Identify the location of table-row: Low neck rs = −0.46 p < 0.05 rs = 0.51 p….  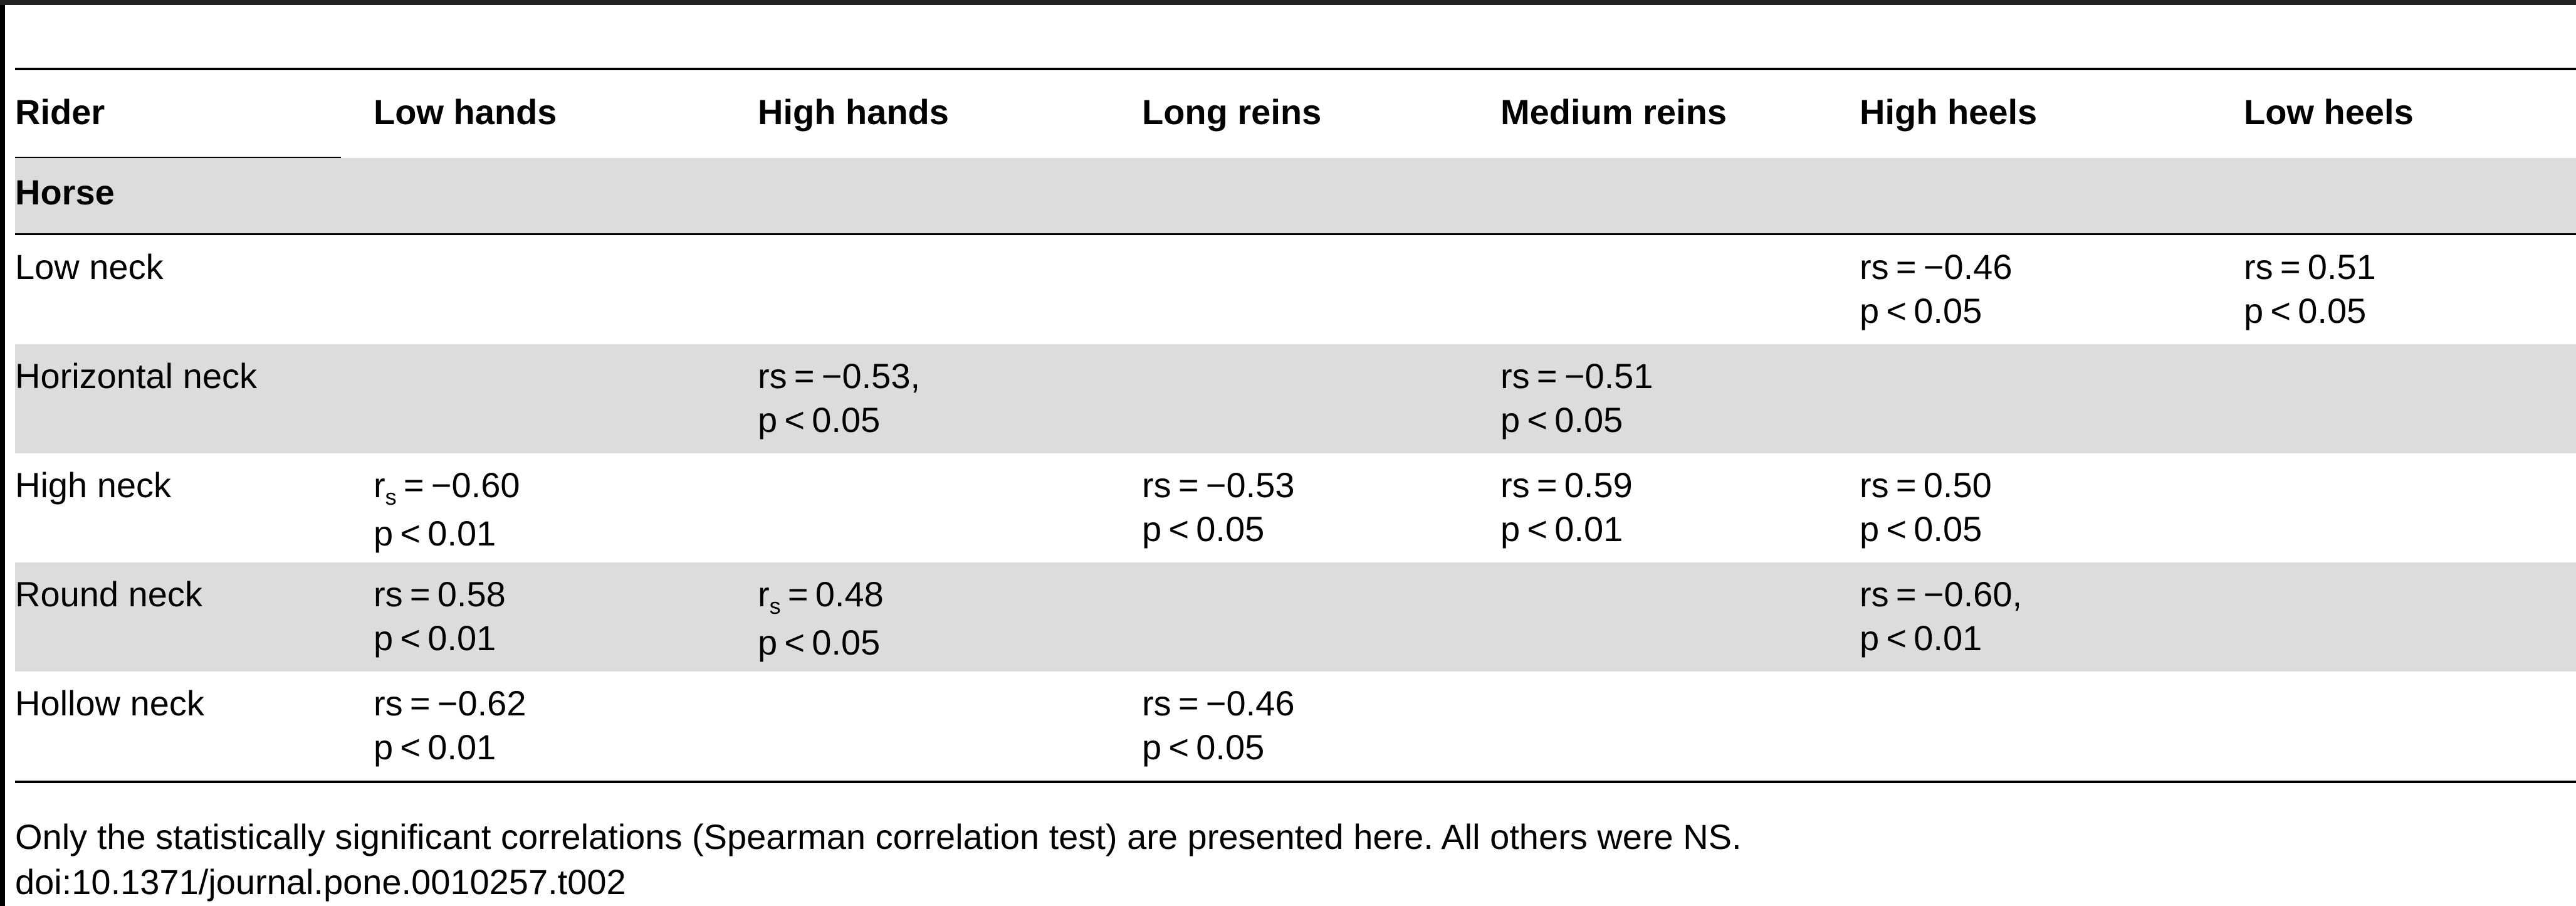
(1295, 289).